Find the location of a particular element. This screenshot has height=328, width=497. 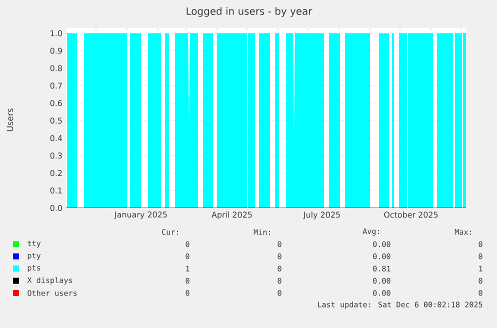

chart-title: Logged in users - by year is located at coordinates (249, 12).